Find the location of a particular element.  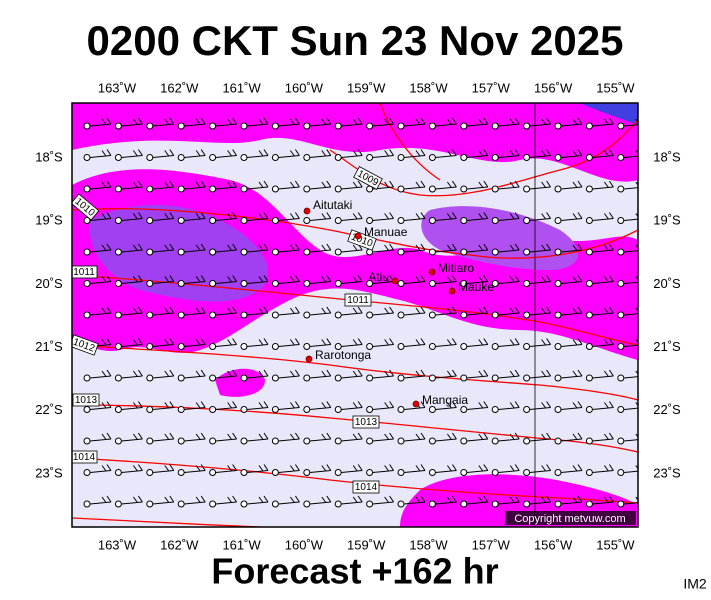

latitude-label: 23˚S is located at coordinates (667, 472).